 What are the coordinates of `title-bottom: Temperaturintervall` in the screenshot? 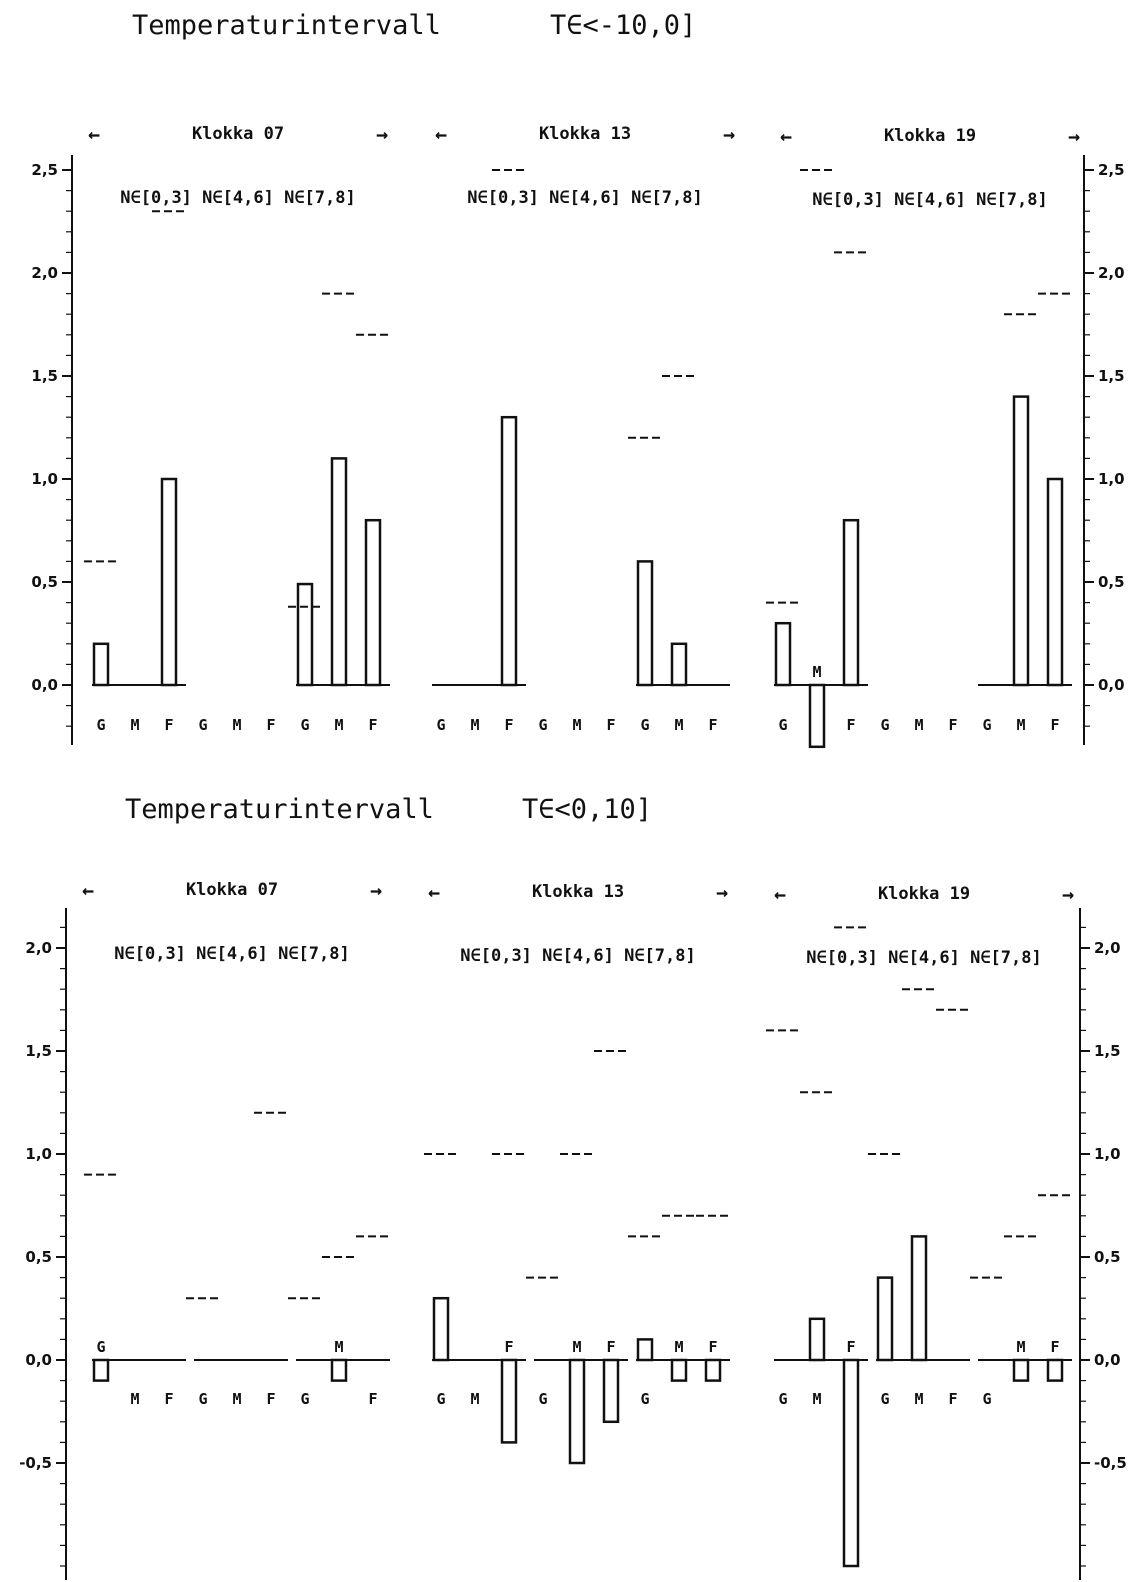 It's located at (279, 809).